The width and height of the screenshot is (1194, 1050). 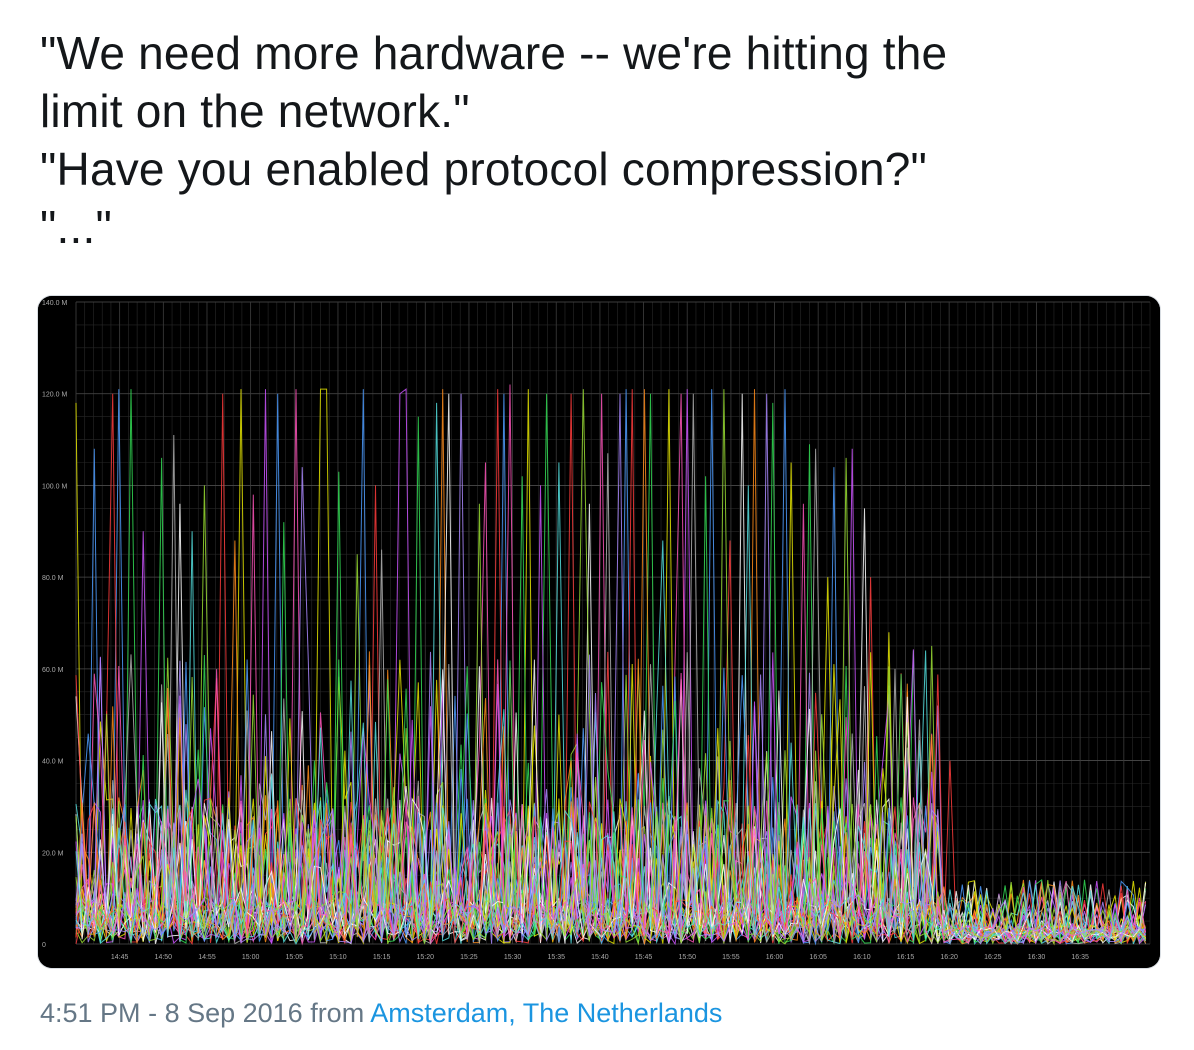 I want to click on meta-from: from, so click(x=336, y=1013).